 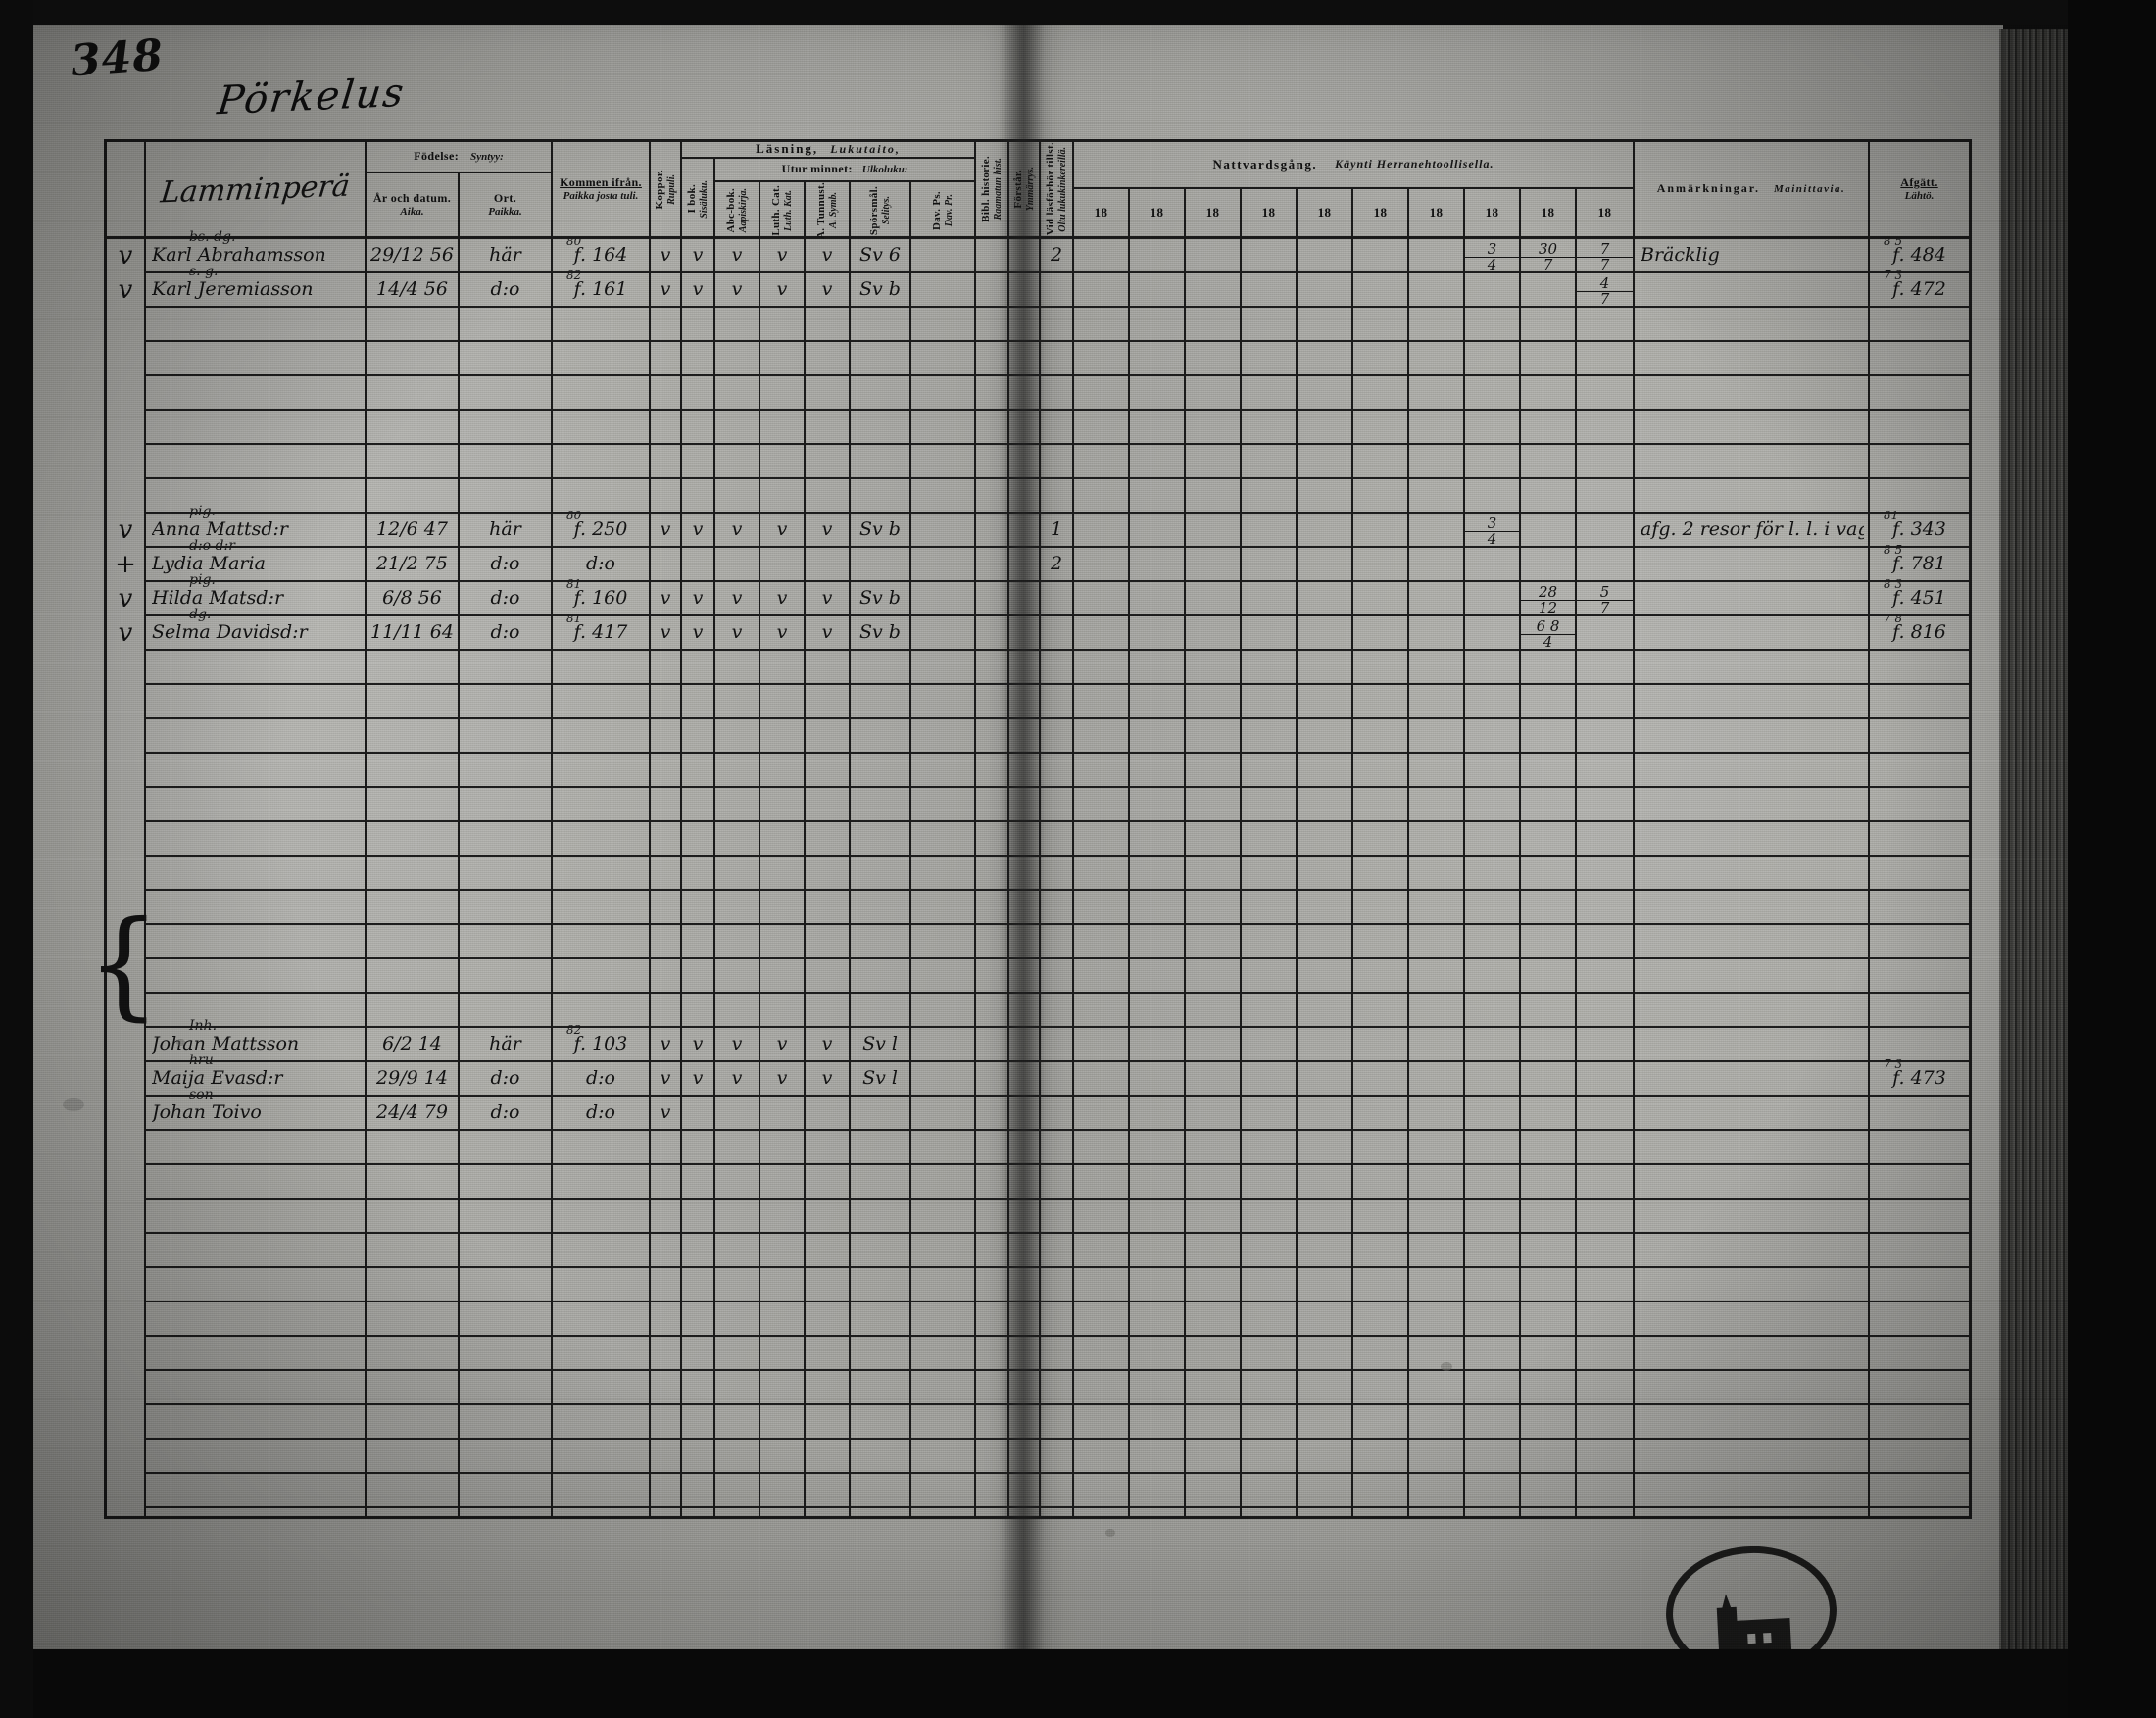 I want to click on body-at-examination: 2 1 2, so click(x=1057, y=877).